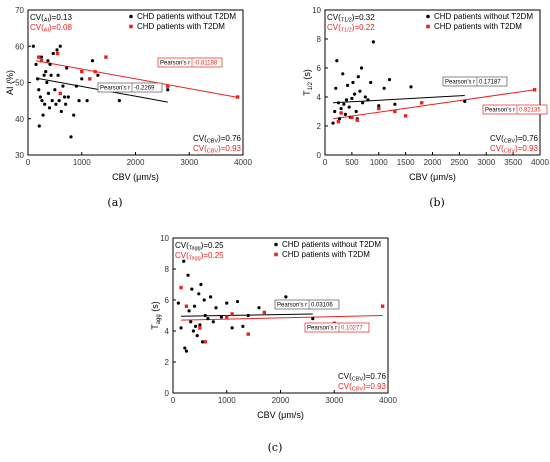  What do you see at coordinates (206, 64) in the screenshot?
I see `pearson-value: -0.81188` at bounding box center [206, 64].